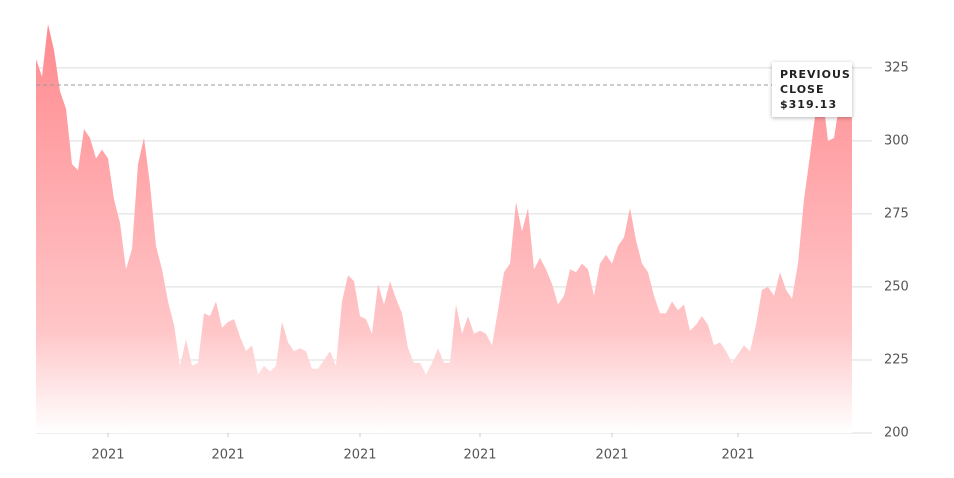 This screenshot has height=478, width=954. I want to click on y-tick-label: 275, so click(896, 213).